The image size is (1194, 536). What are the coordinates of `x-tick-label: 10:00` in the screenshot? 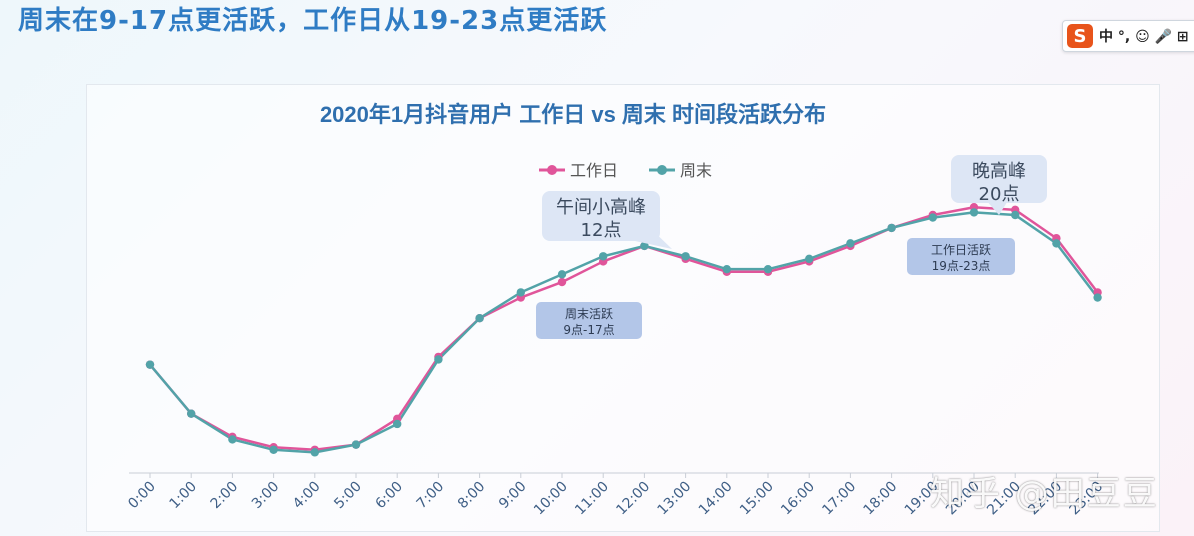 It's located at (551, 499).